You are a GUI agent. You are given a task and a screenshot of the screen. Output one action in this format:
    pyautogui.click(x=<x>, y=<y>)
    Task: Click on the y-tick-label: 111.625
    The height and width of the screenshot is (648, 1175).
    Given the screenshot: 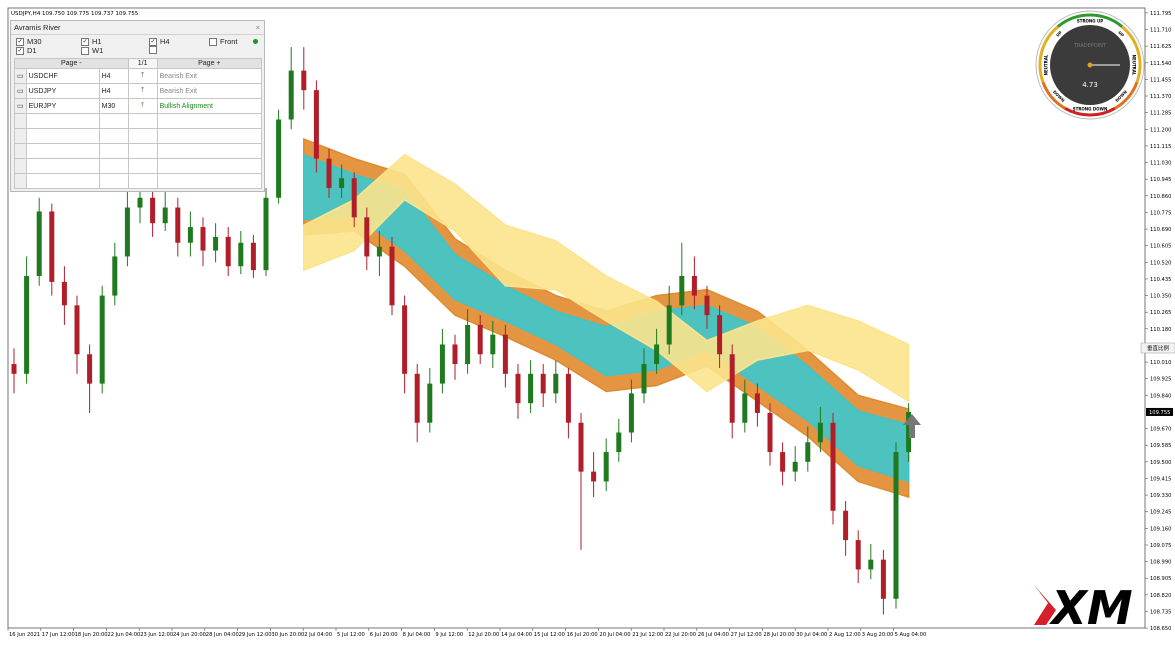 What is the action you would take?
    pyautogui.click(x=1160, y=47)
    